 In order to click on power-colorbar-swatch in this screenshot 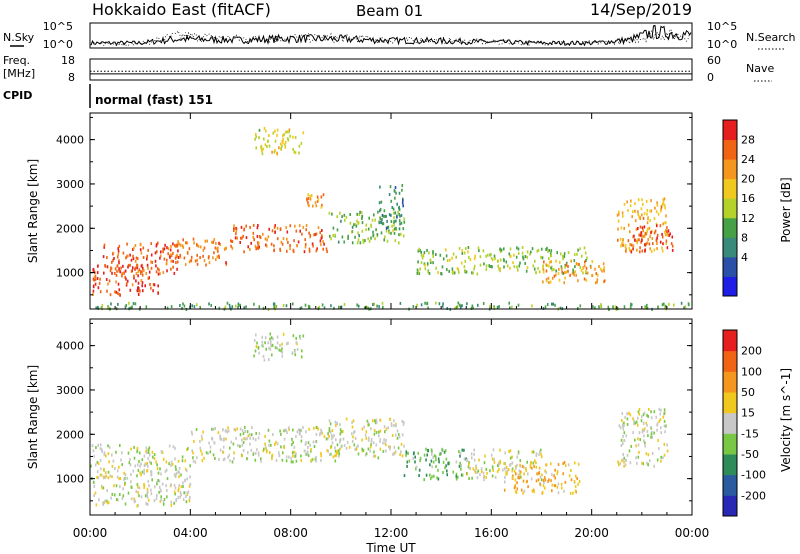, I will do `click(730, 208)`.